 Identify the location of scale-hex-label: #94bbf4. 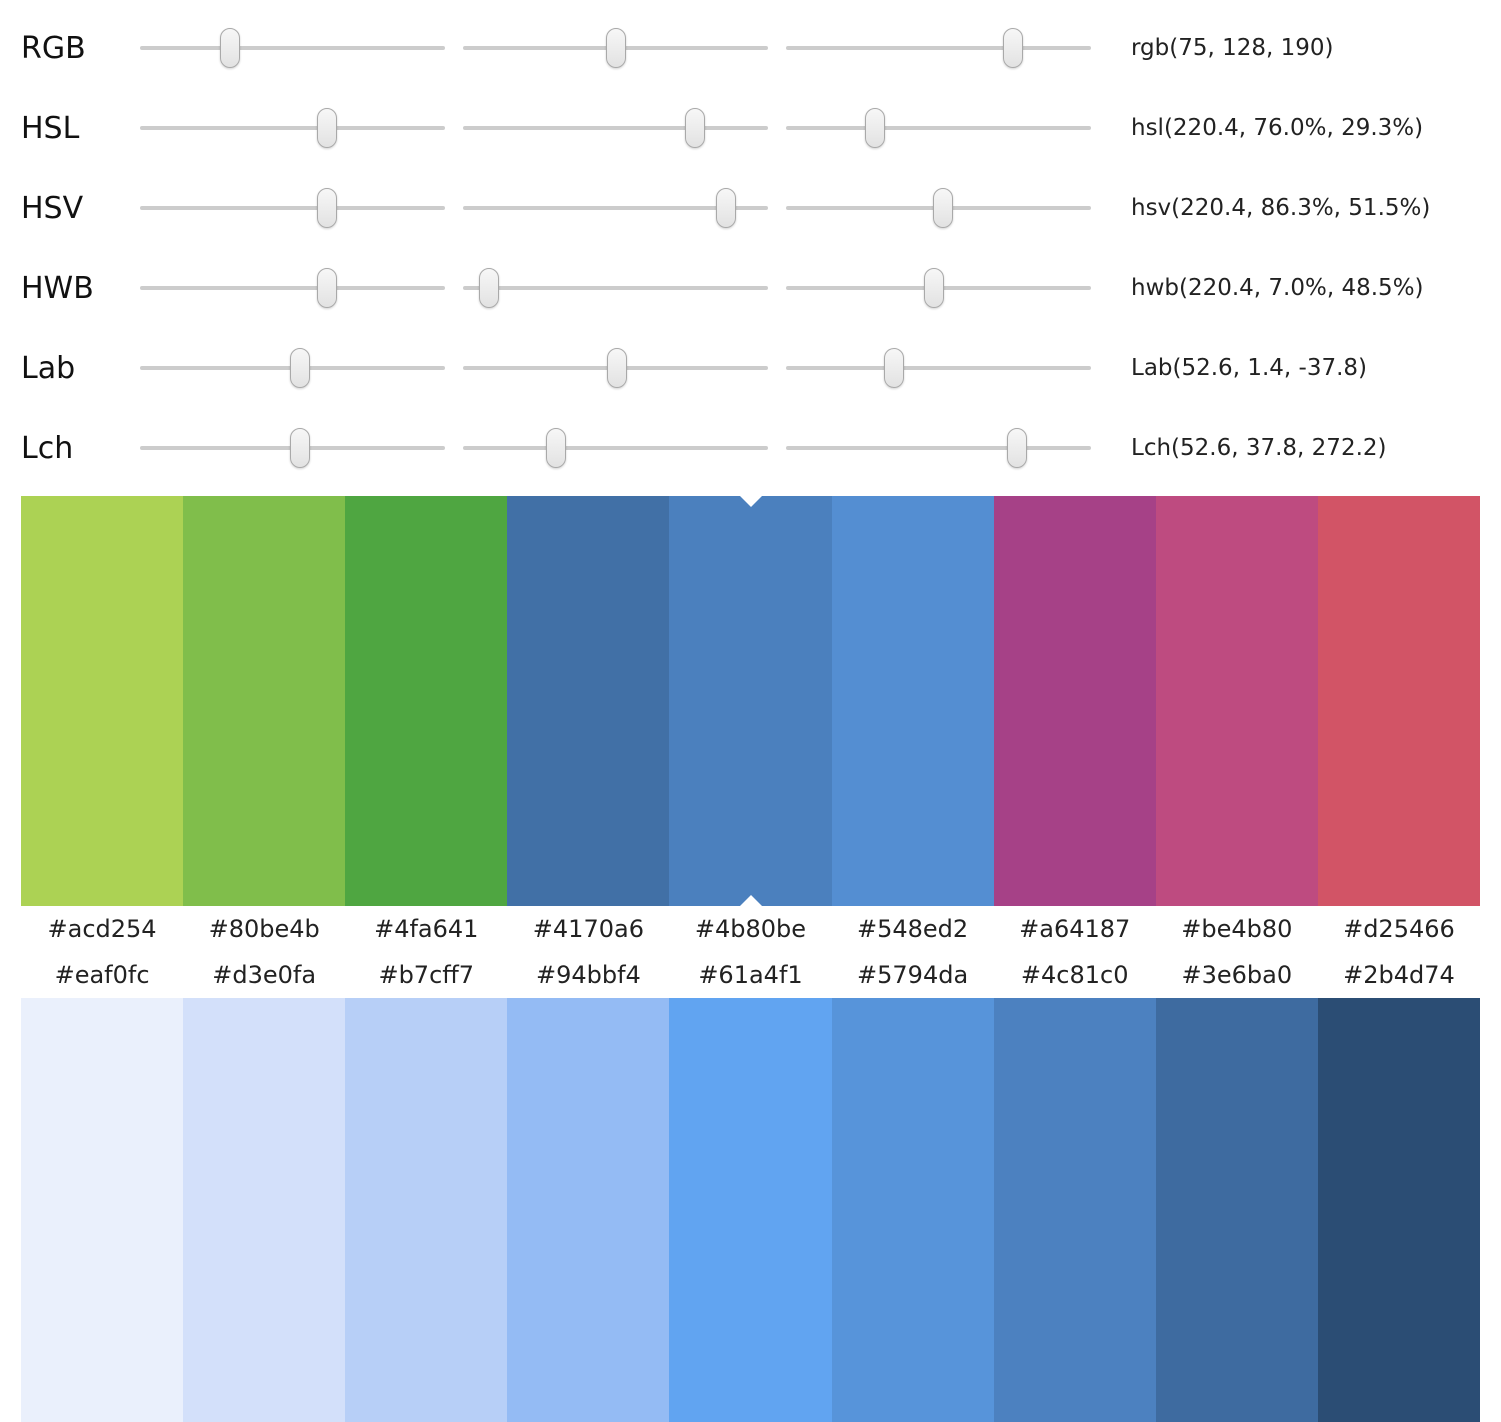
(588, 975).